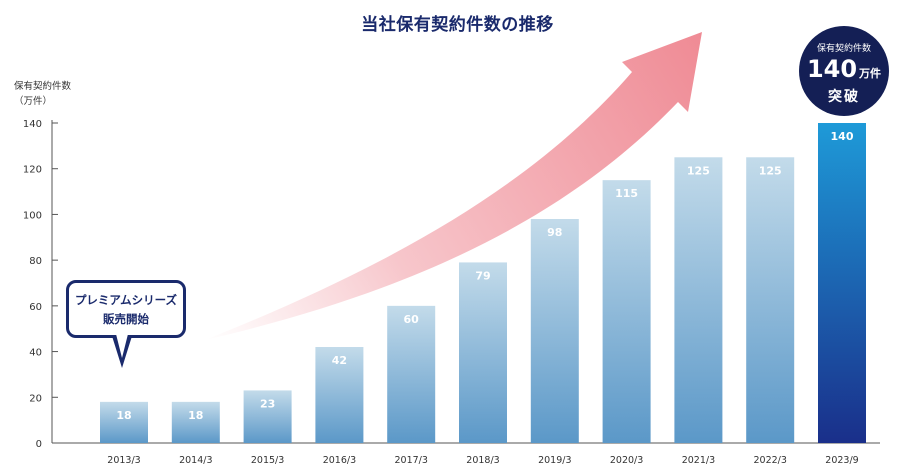 The image size is (915, 476). What do you see at coordinates (482, 275) in the screenshot?
I see `data-label: 79` at bounding box center [482, 275].